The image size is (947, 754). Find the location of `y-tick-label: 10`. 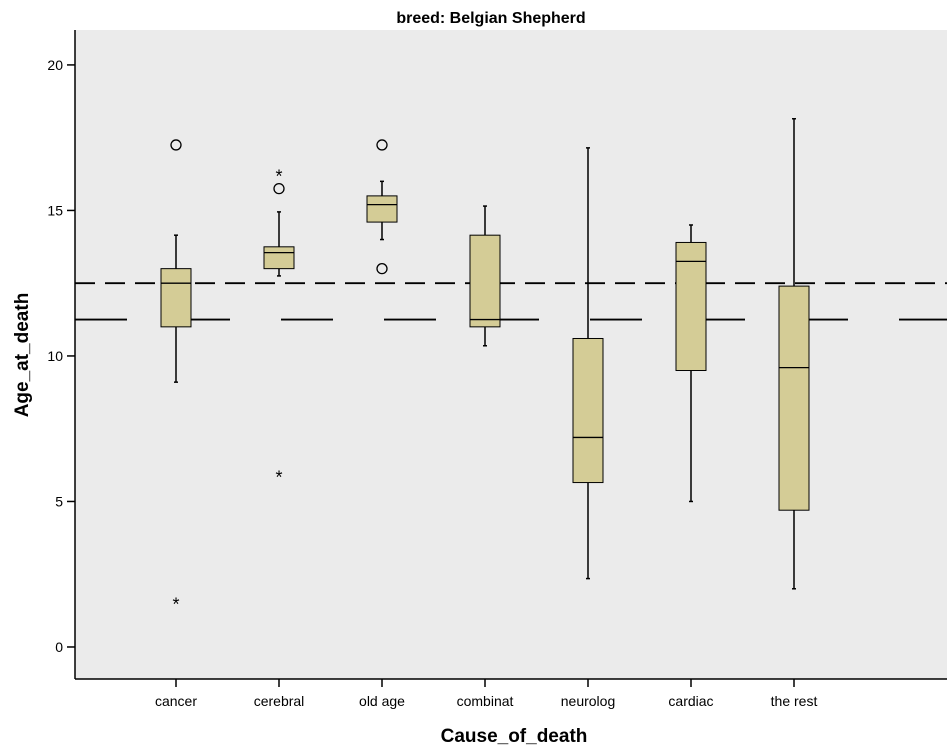

y-tick-label: 10 is located at coordinates (55, 356).